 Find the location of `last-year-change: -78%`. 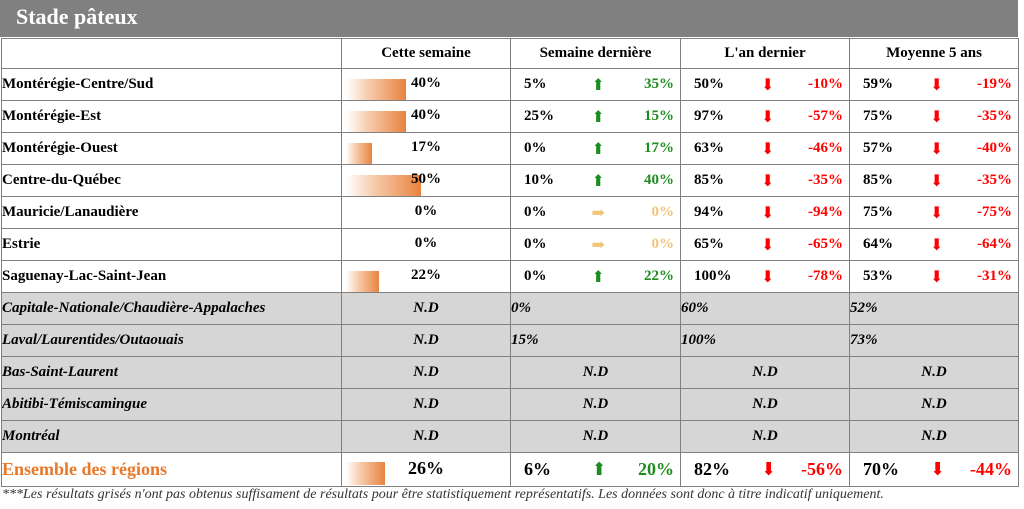

last-year-change: -78% is located at coordinates (825, 276).